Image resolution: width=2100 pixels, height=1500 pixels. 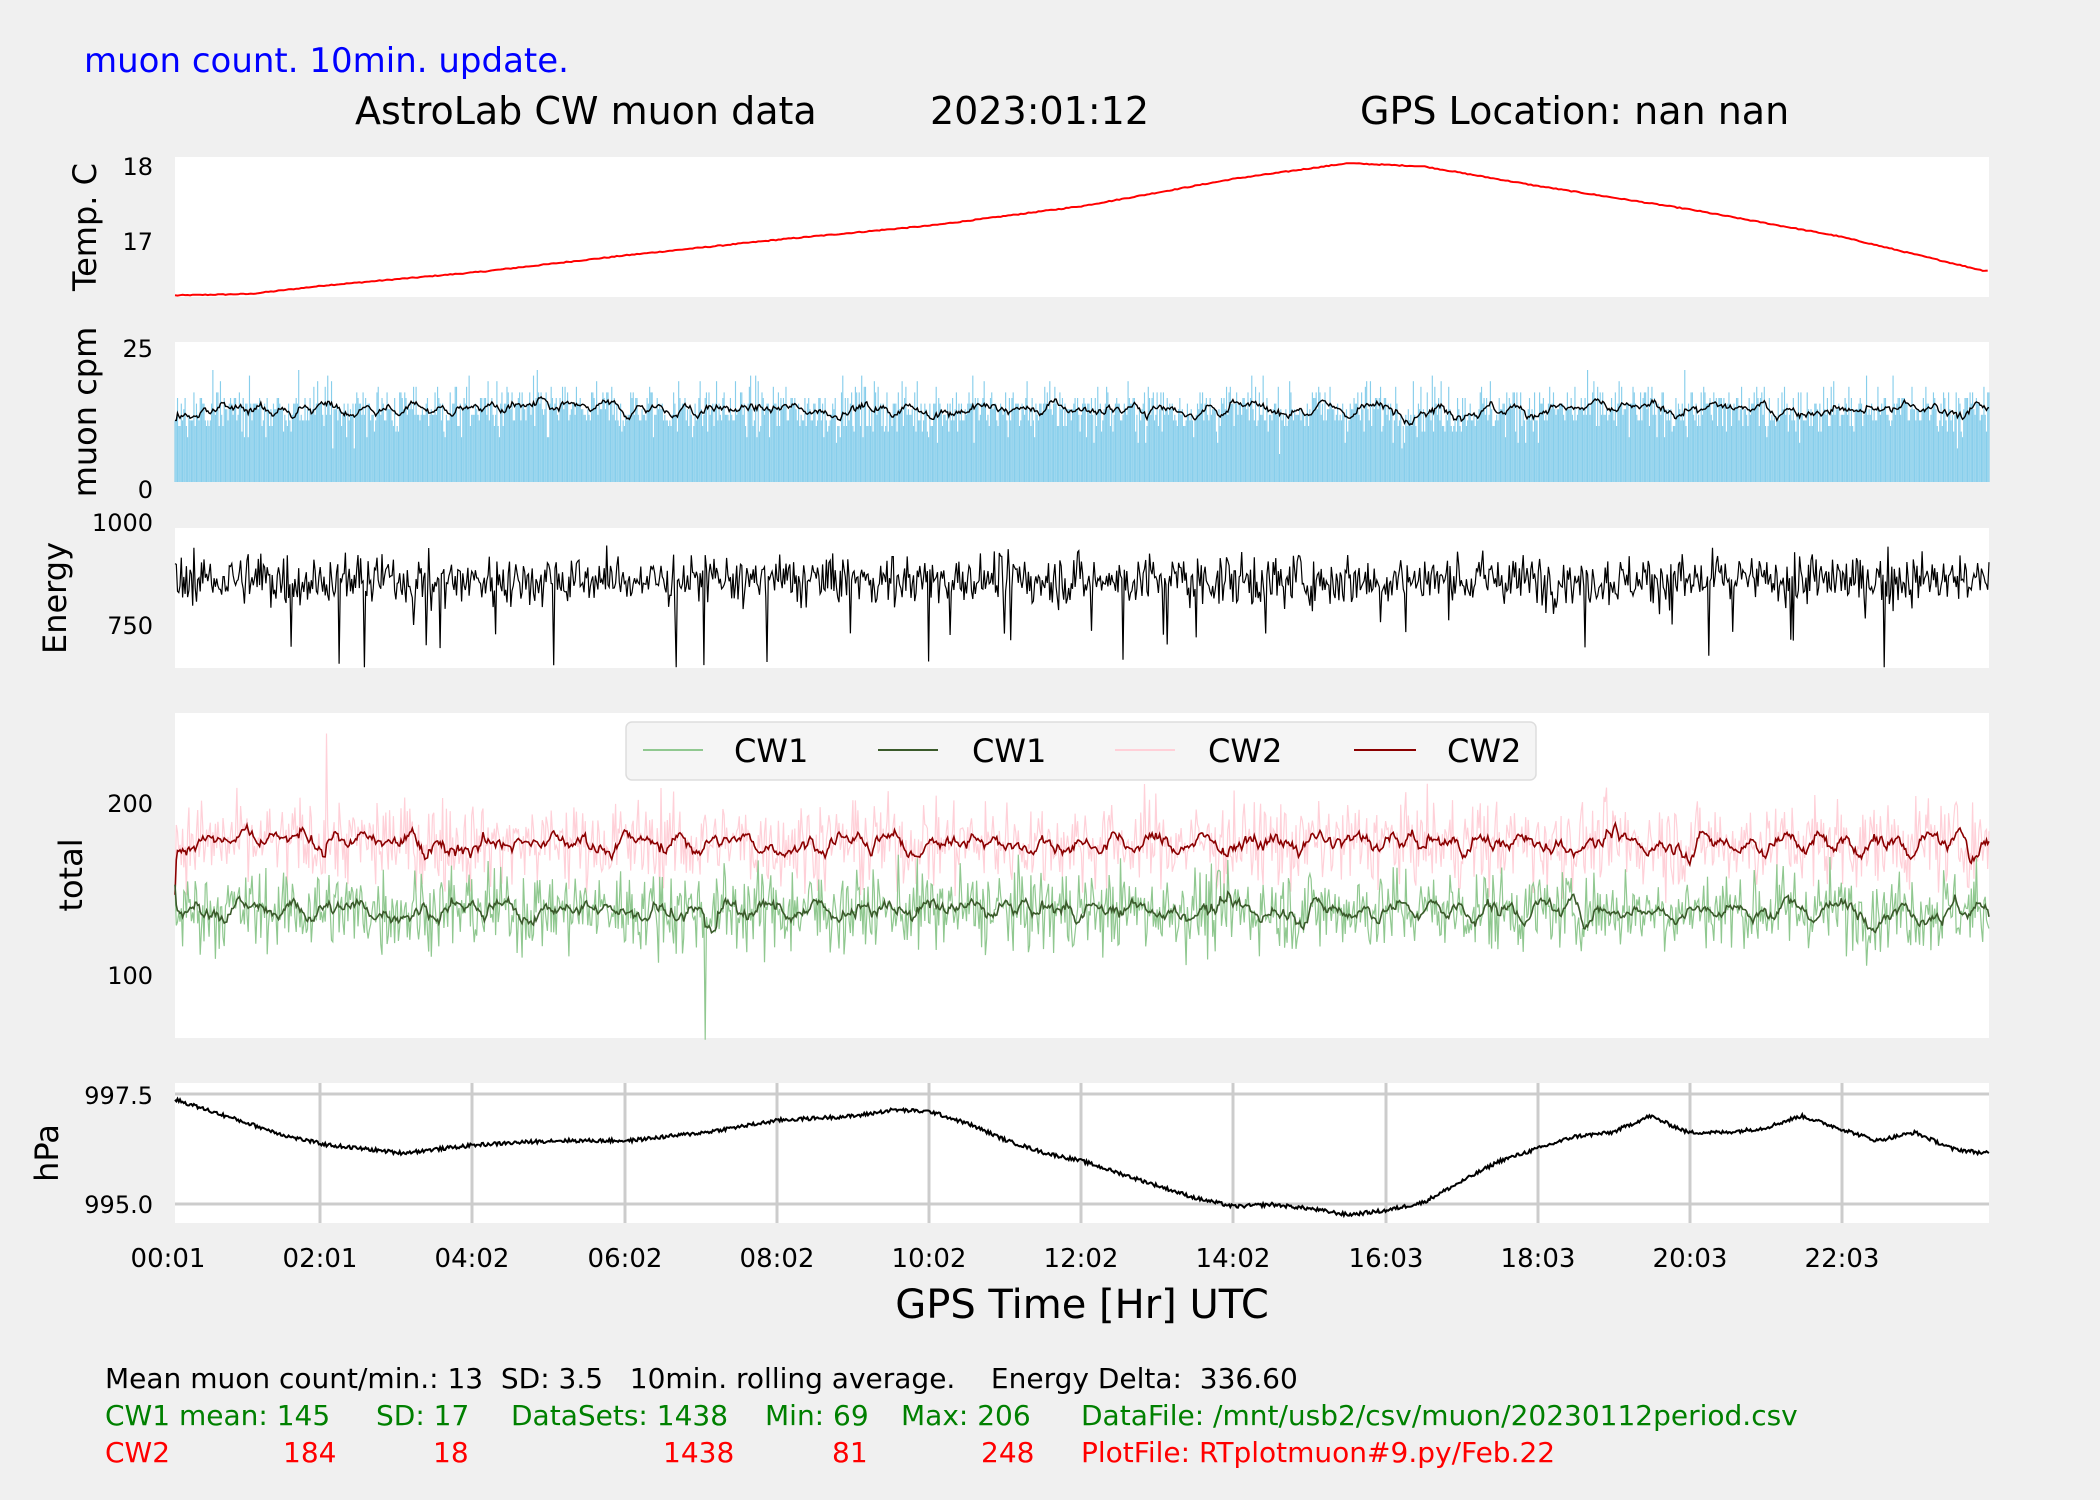 I want to click on x-tick-label: 04:02, so click(x=472, y=1259).